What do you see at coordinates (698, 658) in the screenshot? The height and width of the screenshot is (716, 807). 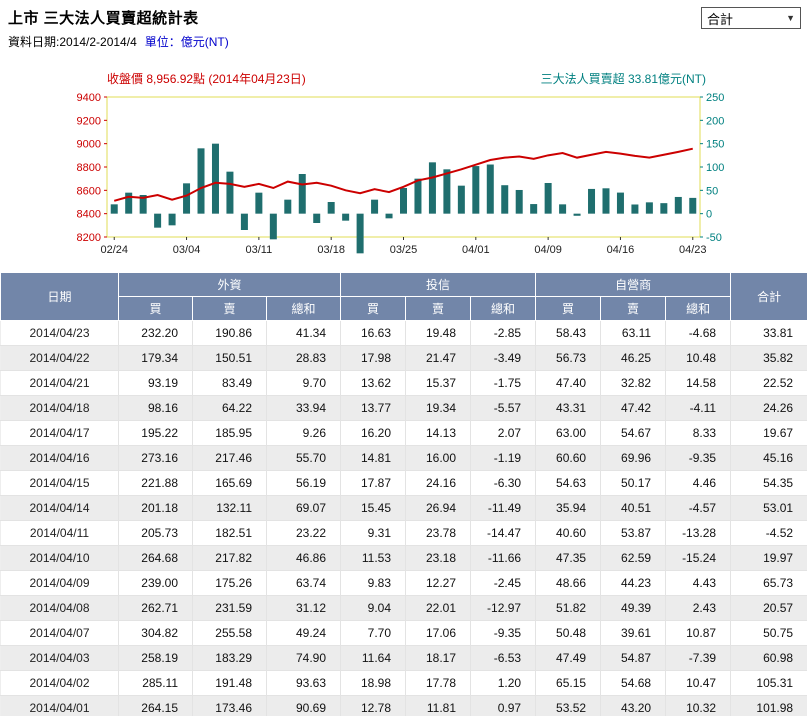 I see `value-cell: -7.39` at bounding box center [698, 658].